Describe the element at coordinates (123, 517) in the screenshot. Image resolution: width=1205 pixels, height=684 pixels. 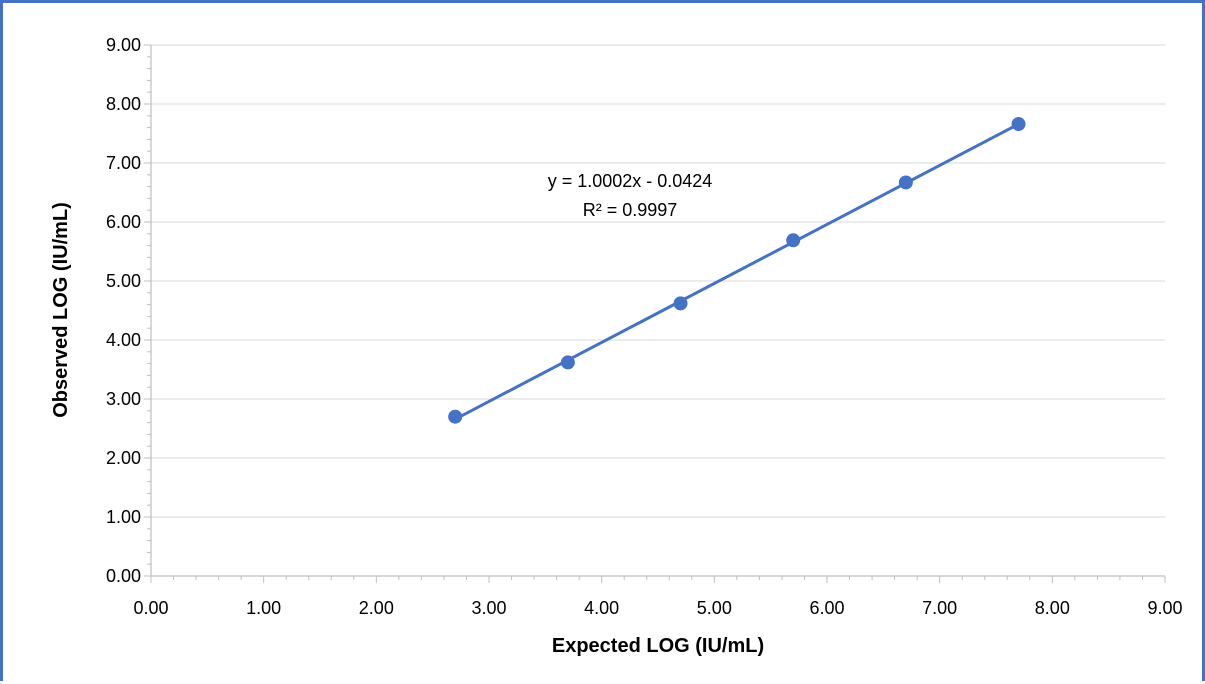
I see `y-tick-label: 1.00` at that location.